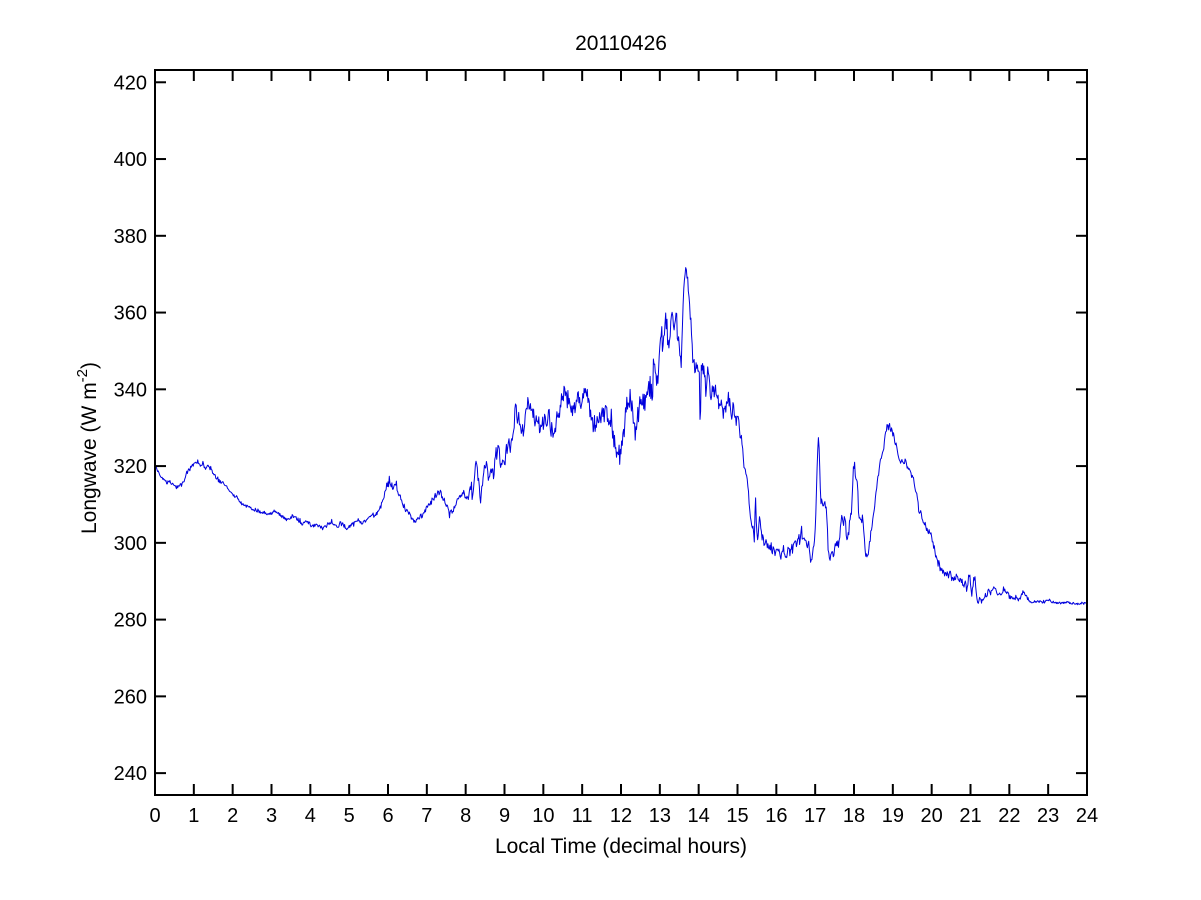 This screenshot has height=900, width=1201. Describe the element at coordinates (154, 816) in the screenshot. I see `x-tick-label: 0` at that location.